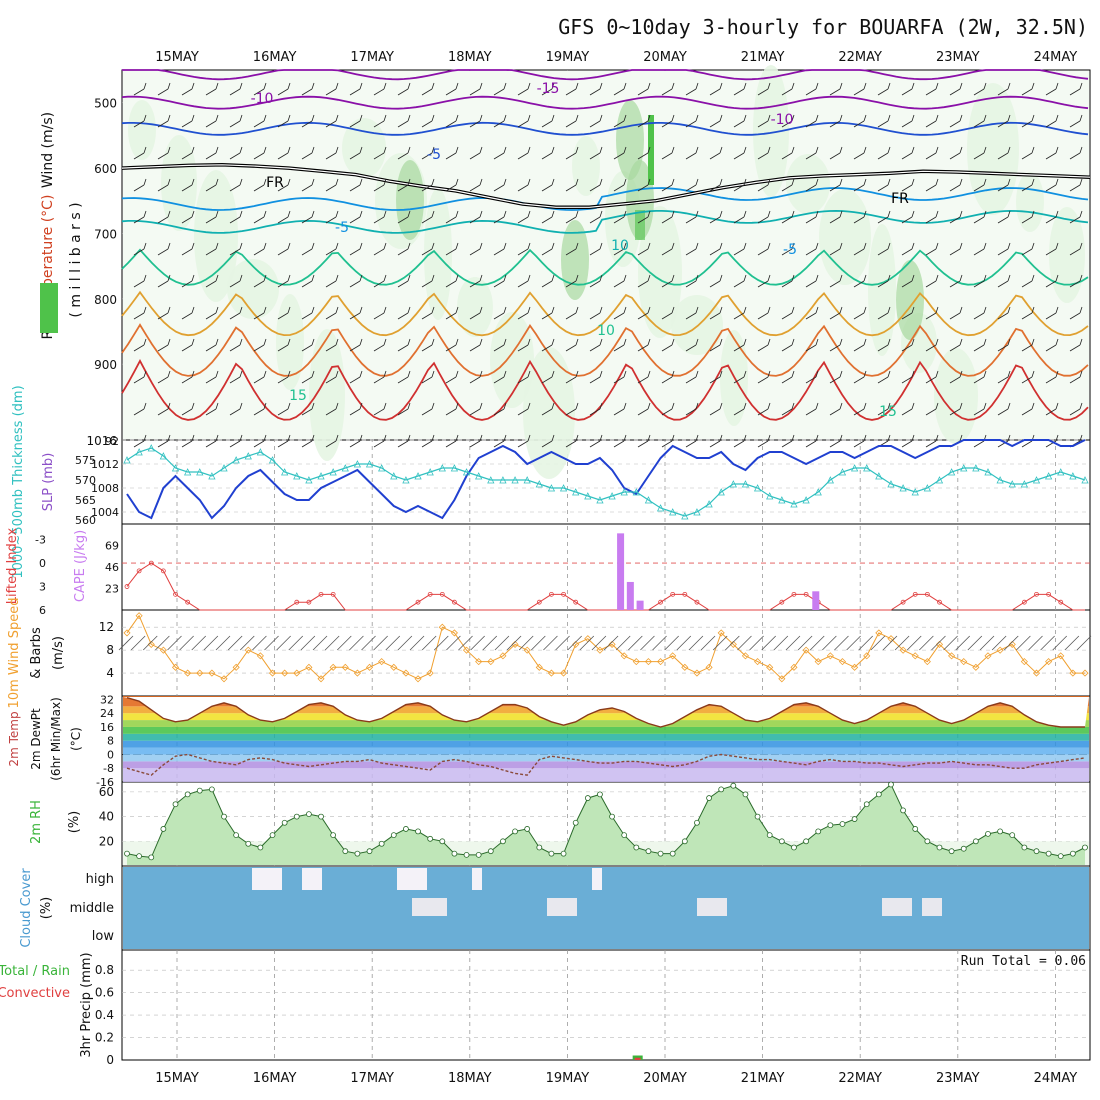 This screenshot has width=1100, height=1100. What do you see at coordinates (36, 822) in the screenshot?
I see `rh2m-axis-label: 2m RH` at bounding box center [36, 822].